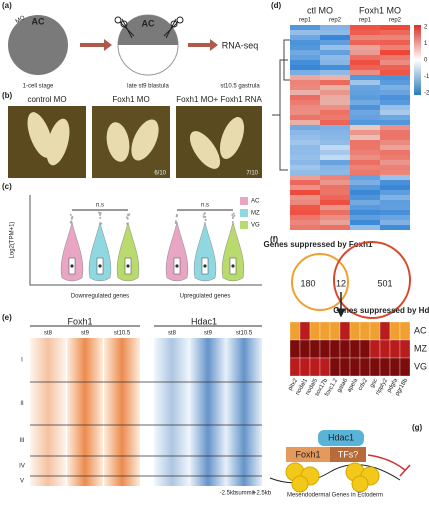  What do you see at coordinates (307, 454) in the screenshot?
I see `foxh1: Foxh1` at bounding box center [307, 454].